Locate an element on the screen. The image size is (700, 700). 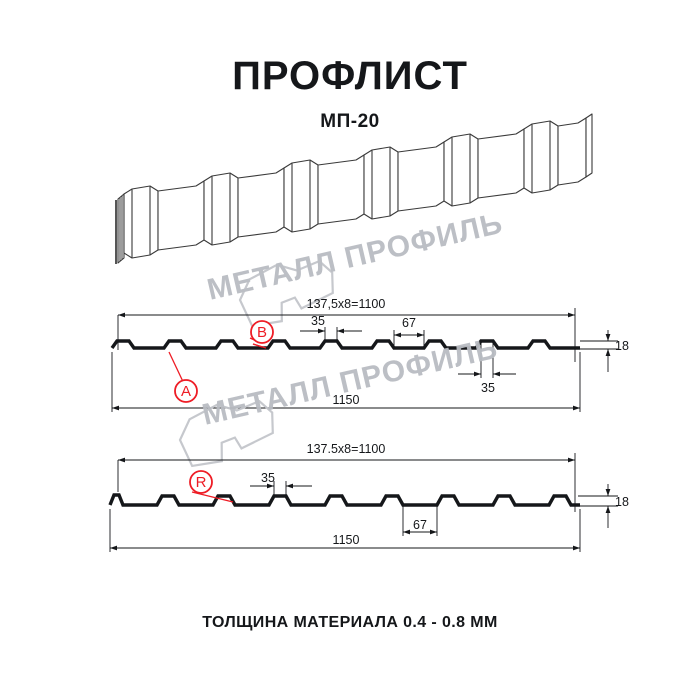
cross-section-a: 137,5x8=1100 35 is located at coordinates (369, 354).